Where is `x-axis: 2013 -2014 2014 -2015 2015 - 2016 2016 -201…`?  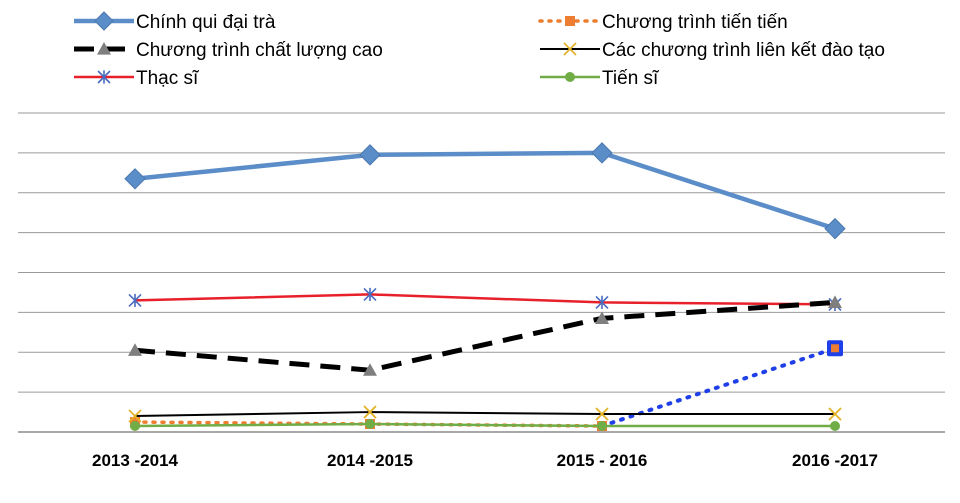
x-axis: 2013 -2014 2014 -2015 2015 - 2016 2016 -201… is located at coordinates (485, 460).